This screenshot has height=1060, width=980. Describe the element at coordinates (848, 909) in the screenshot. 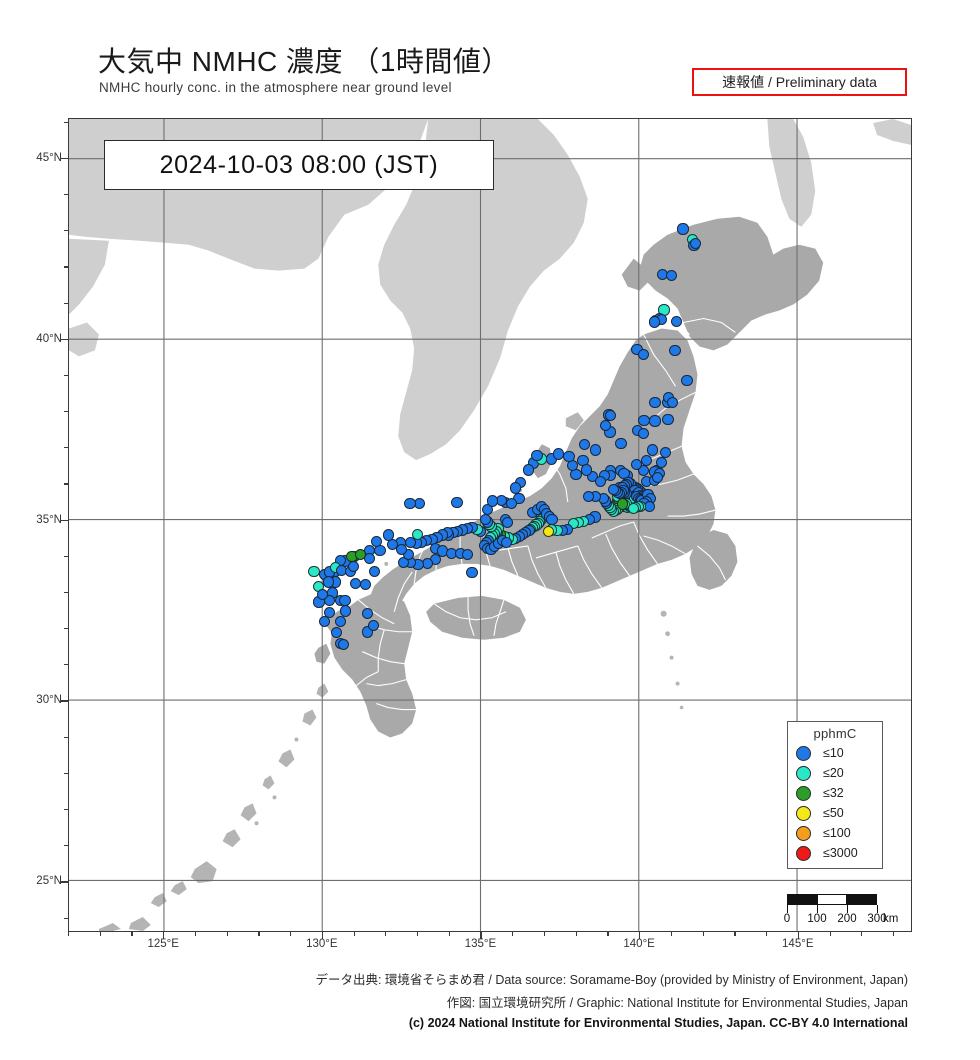

I see `scalebar-tick` at that location.